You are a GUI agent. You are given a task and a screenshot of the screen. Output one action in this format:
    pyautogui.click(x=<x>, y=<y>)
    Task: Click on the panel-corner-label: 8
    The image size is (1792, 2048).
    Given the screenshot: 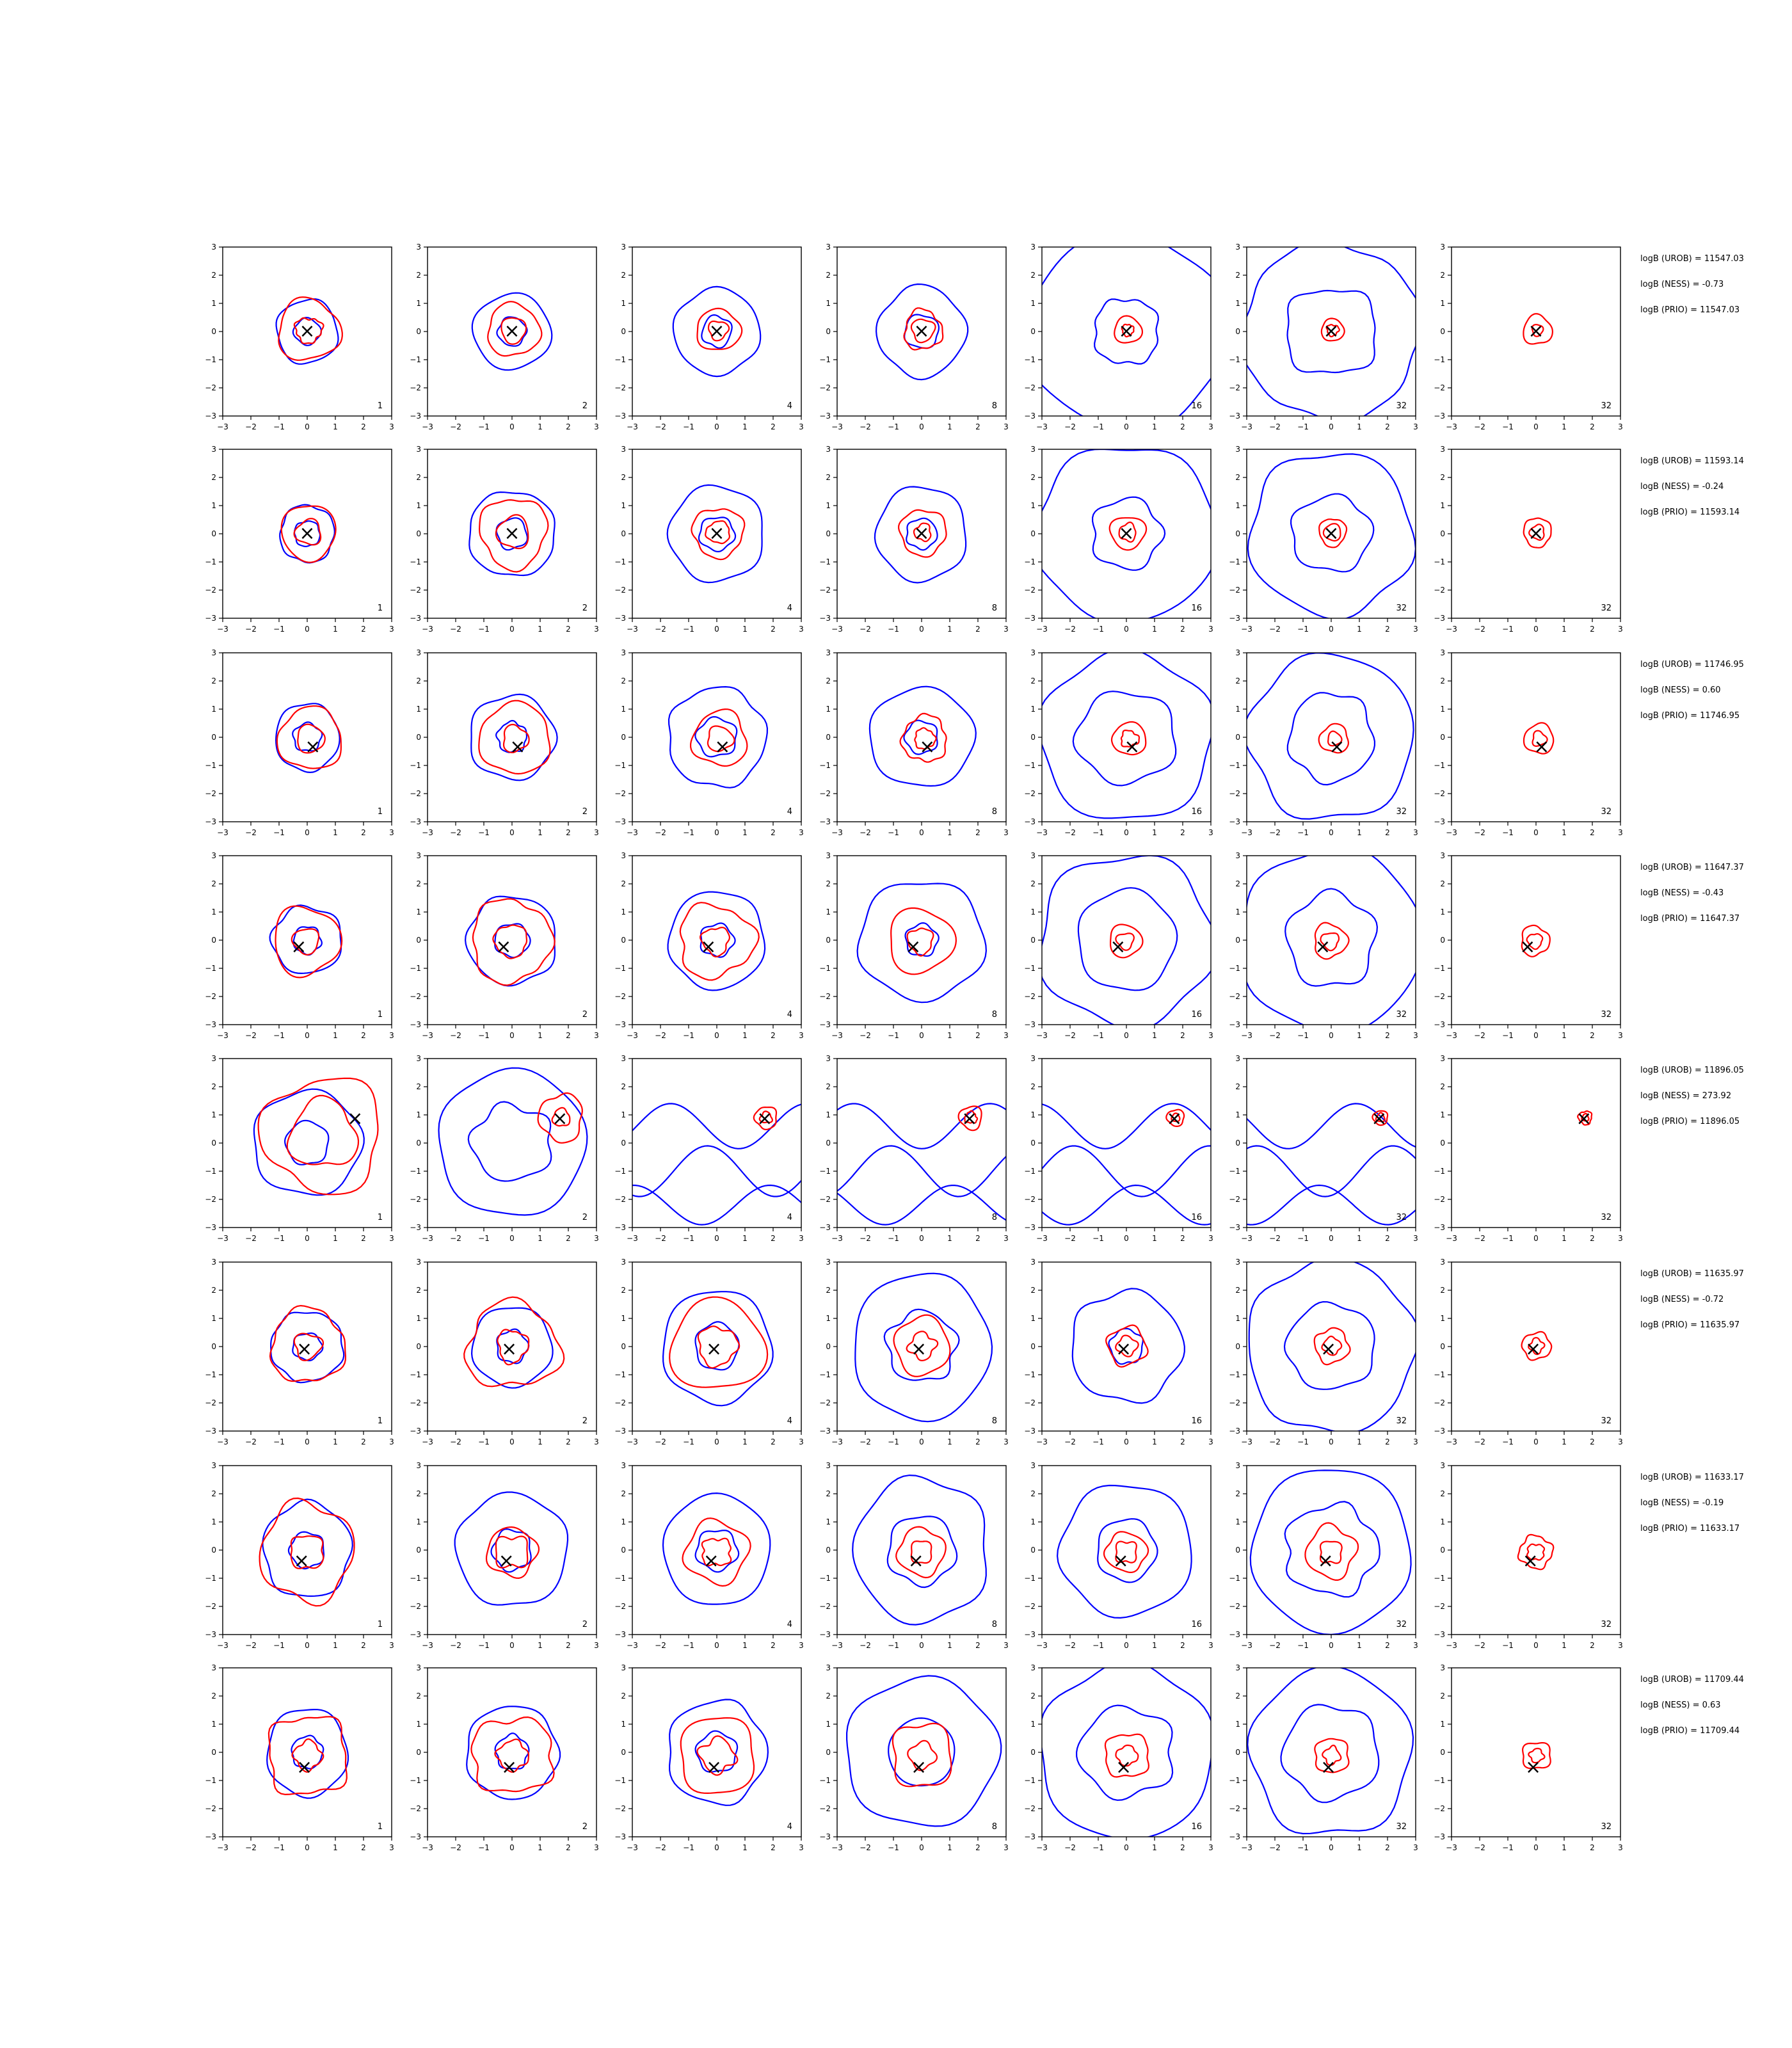 What is the action you would take?
    pyautogui.click(x=994, y=1624)
    